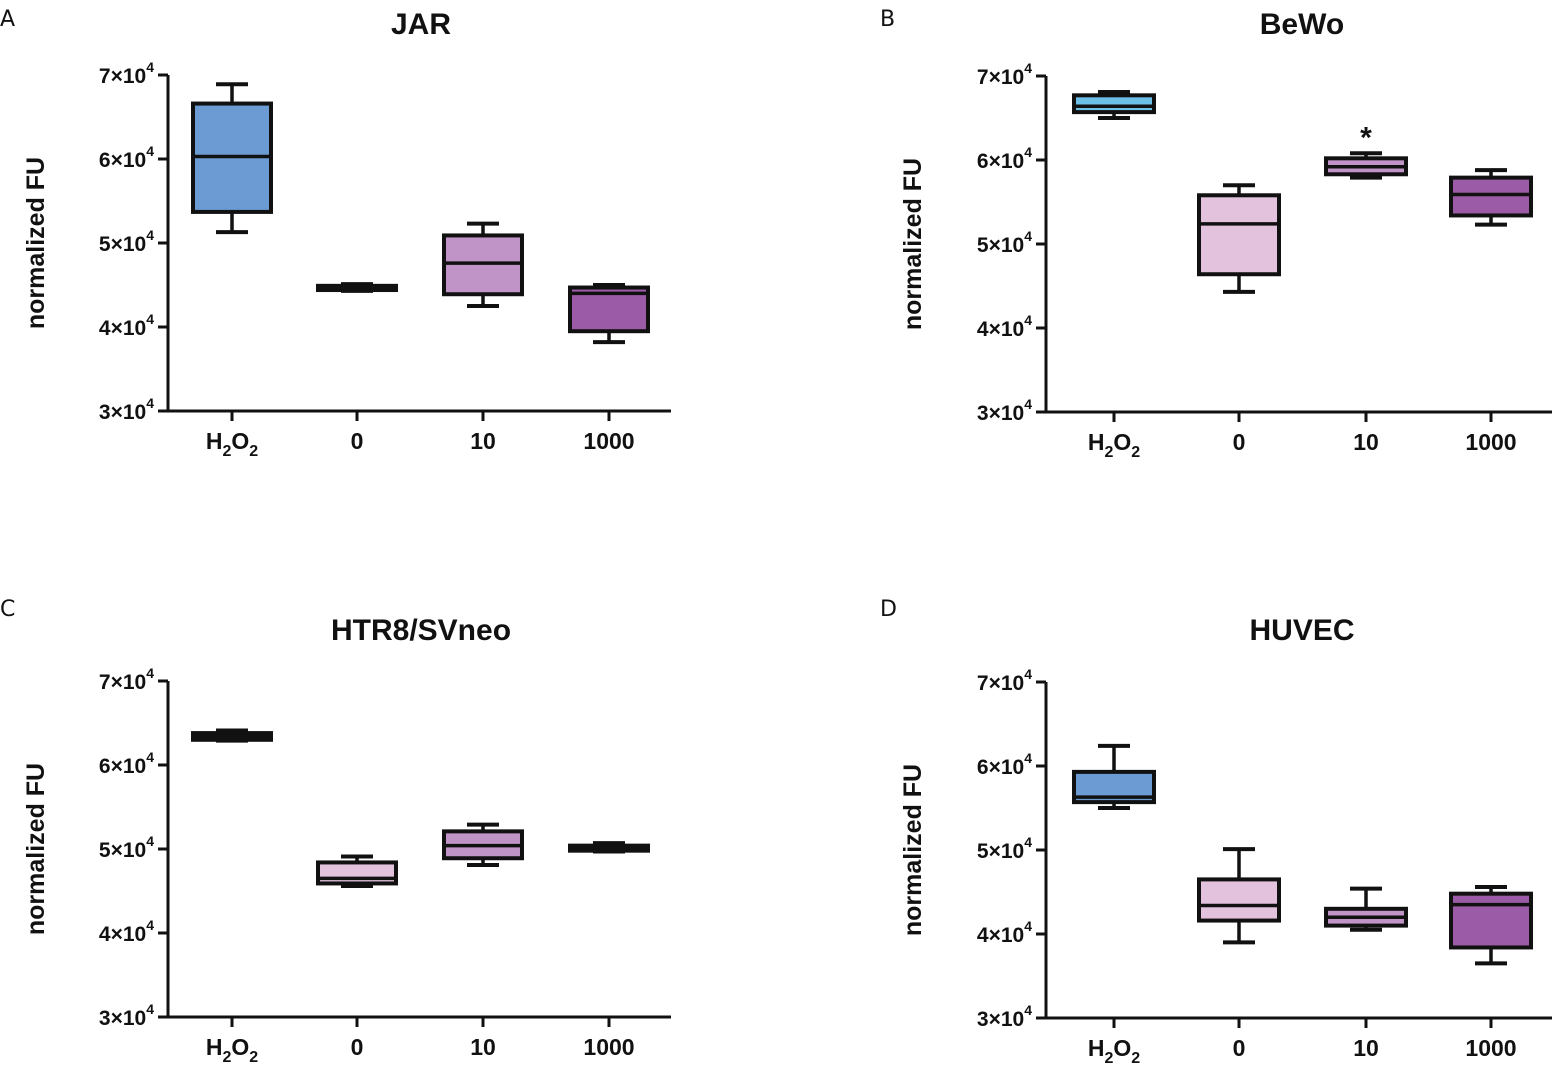 This screenshot has width=1558, height=1065. Describe the element at coordinates (1302, 24) in the screenshot. I see `chart-title: BeWo` at that location.